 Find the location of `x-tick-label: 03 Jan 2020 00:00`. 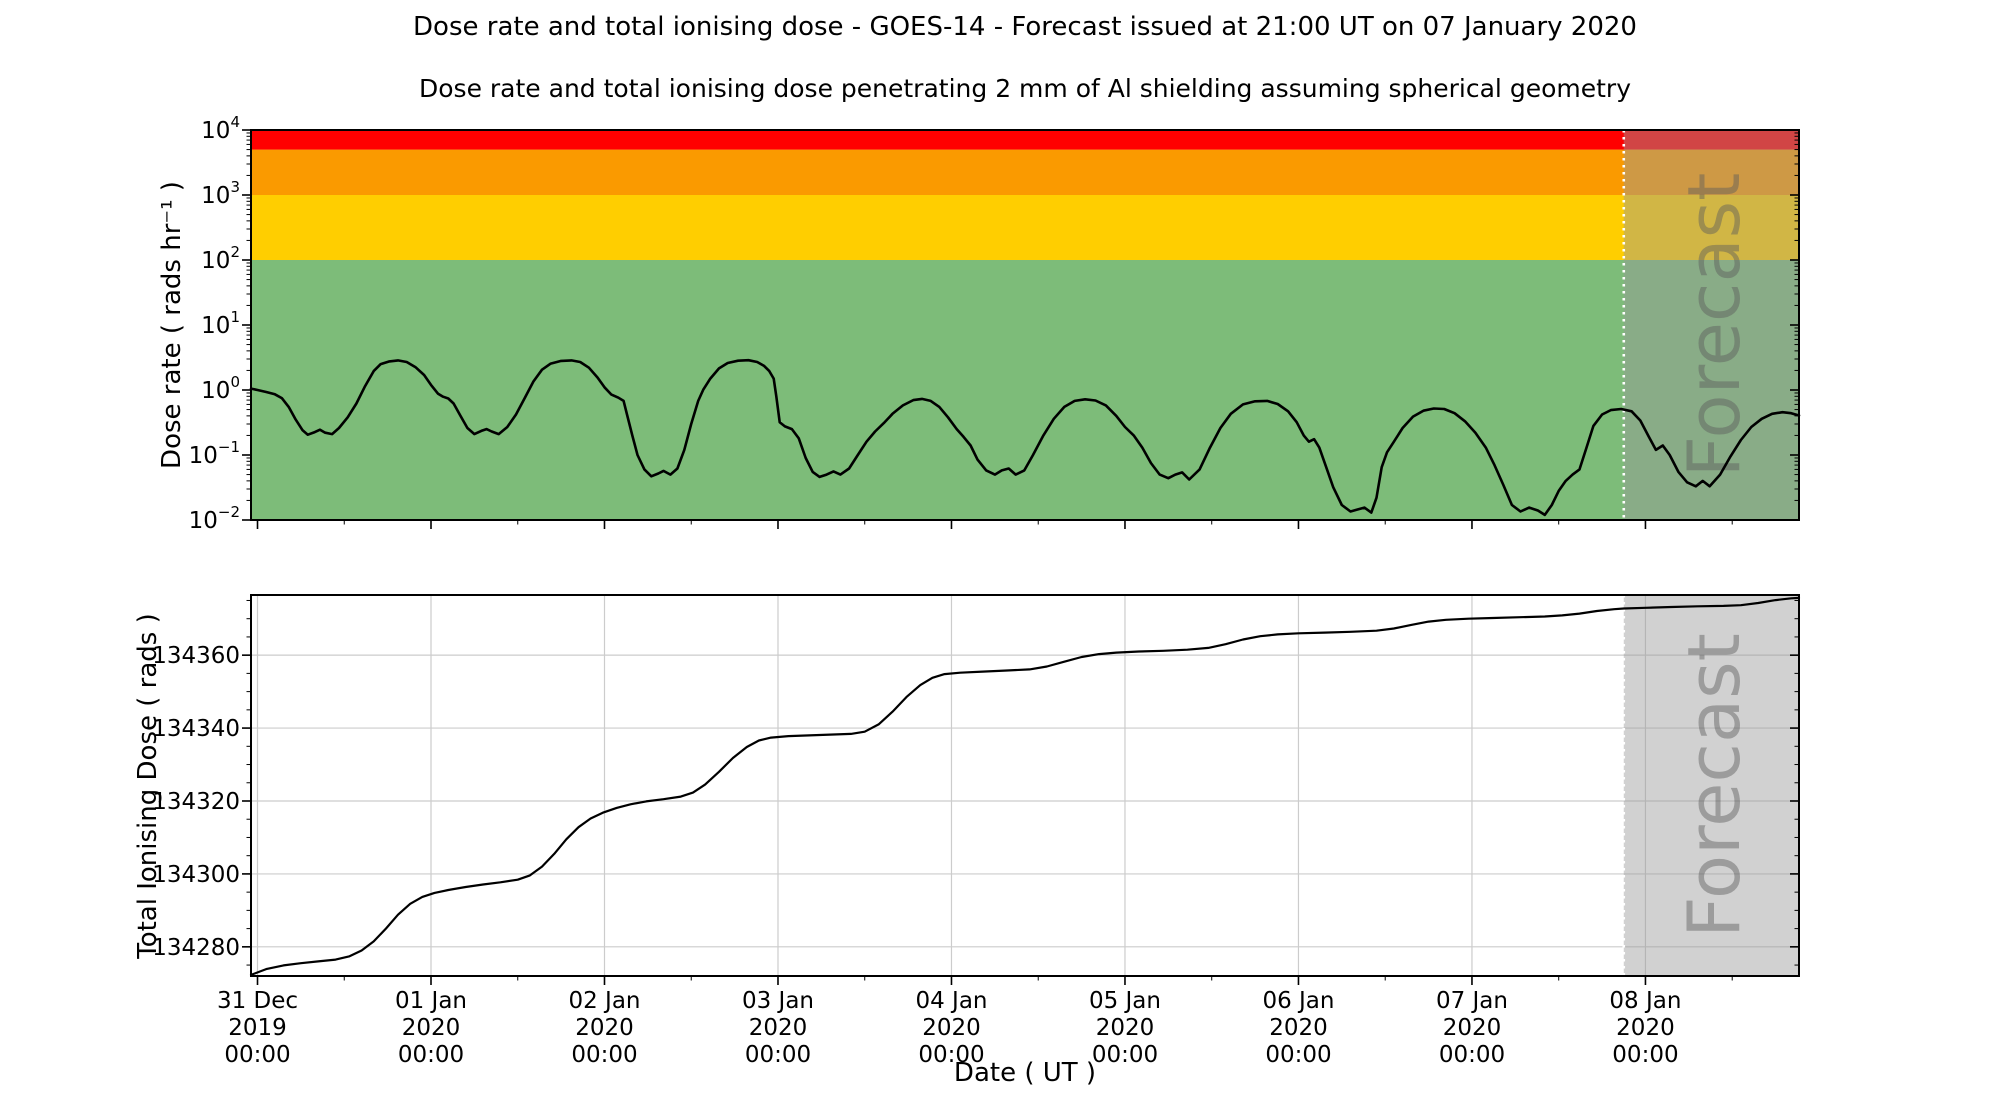

x-tick-label: 03 Jan 2020 00:00 is located at coordinates (778, 1028).